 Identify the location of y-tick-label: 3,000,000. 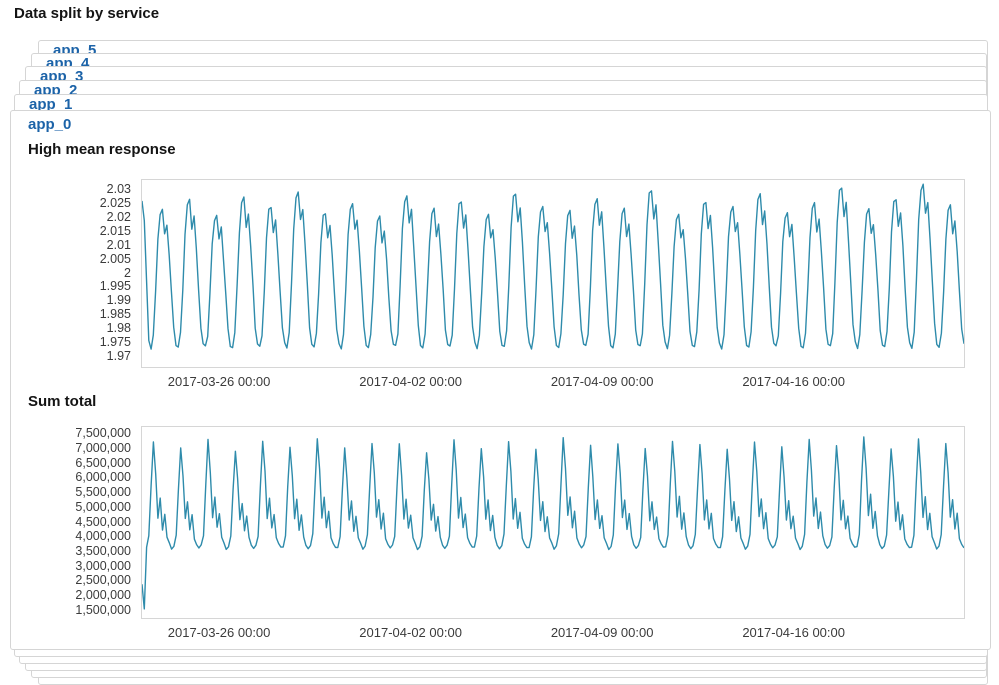
(103, 565).